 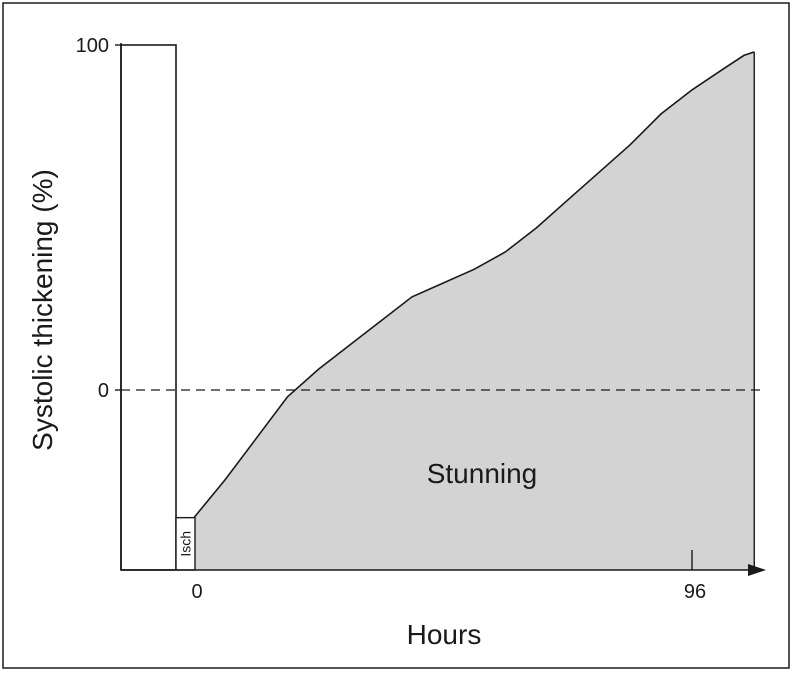 I want to click on y-axis-label: Systolic thickening (%), so click(x=42, y=310).